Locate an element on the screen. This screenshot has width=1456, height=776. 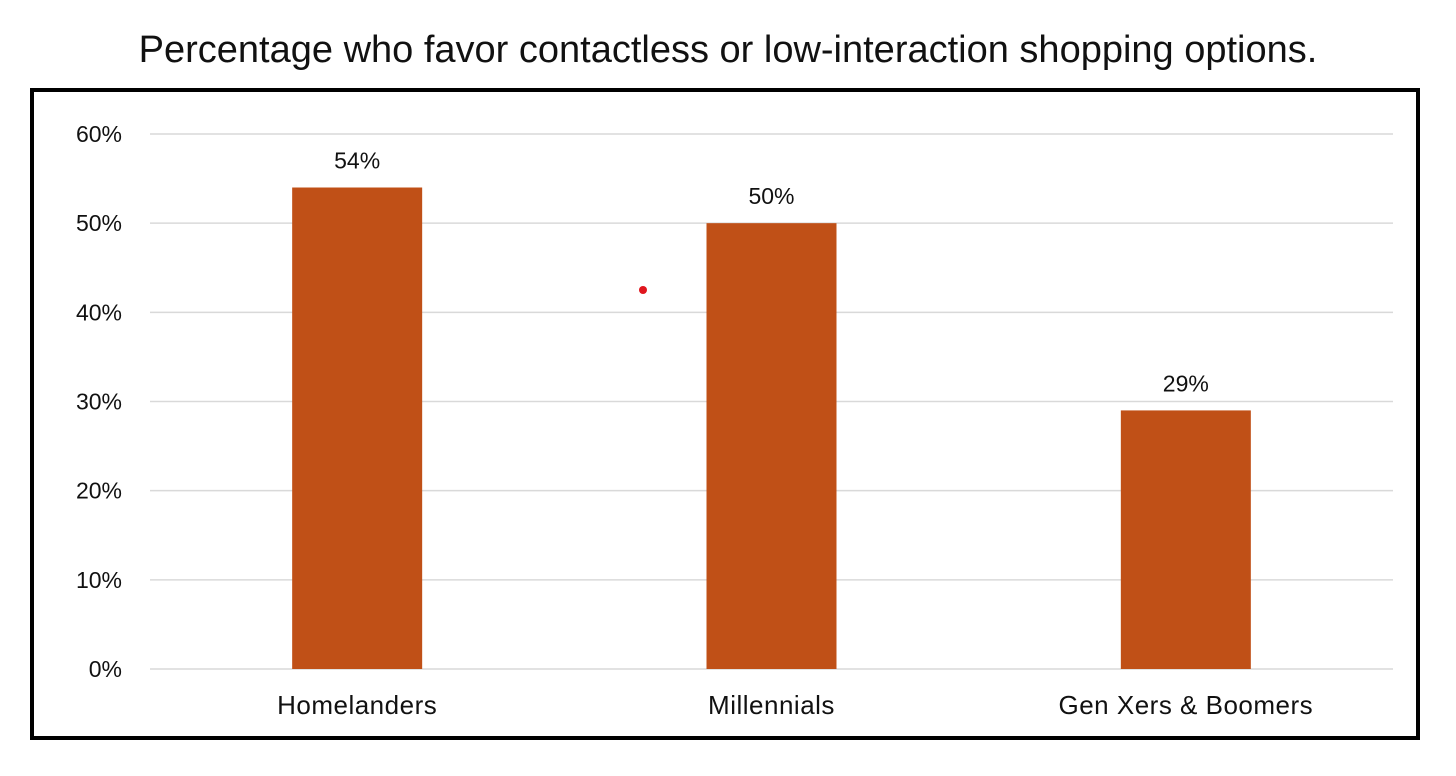
marker-dot is located at coordinates (643, 290).